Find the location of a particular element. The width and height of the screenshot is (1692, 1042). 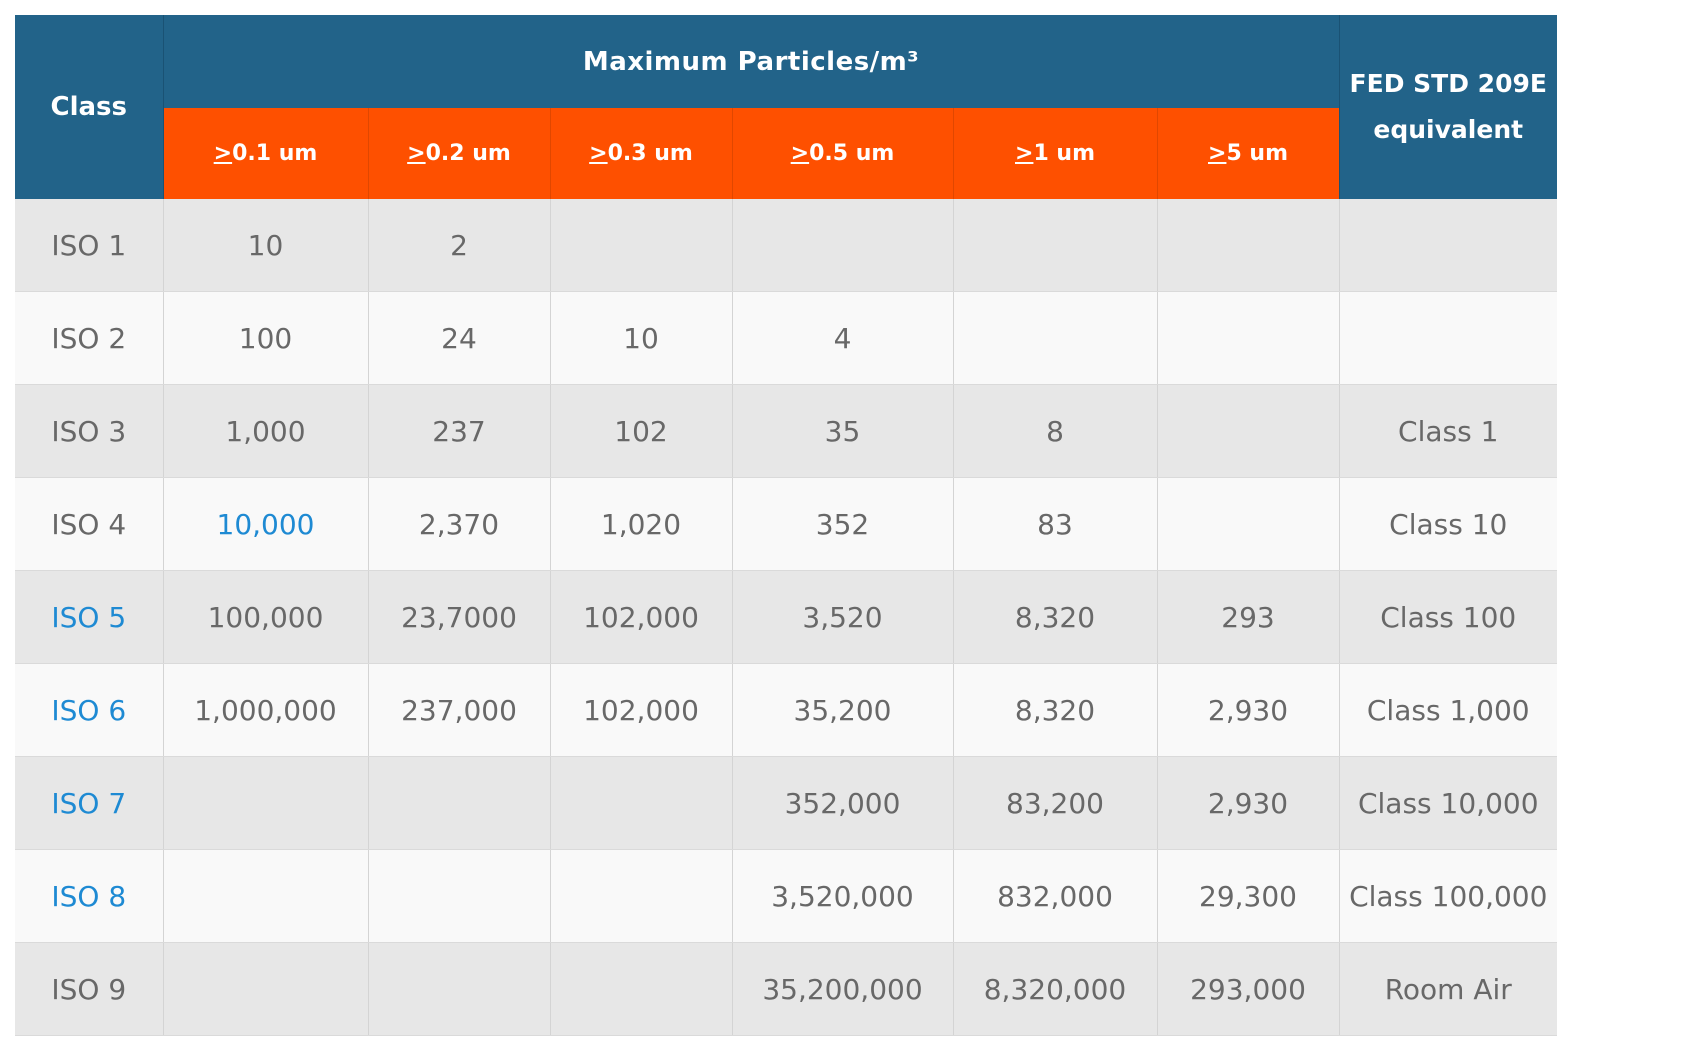

cell-0-5-um: 3,520 is located at coordinates (842, 617).